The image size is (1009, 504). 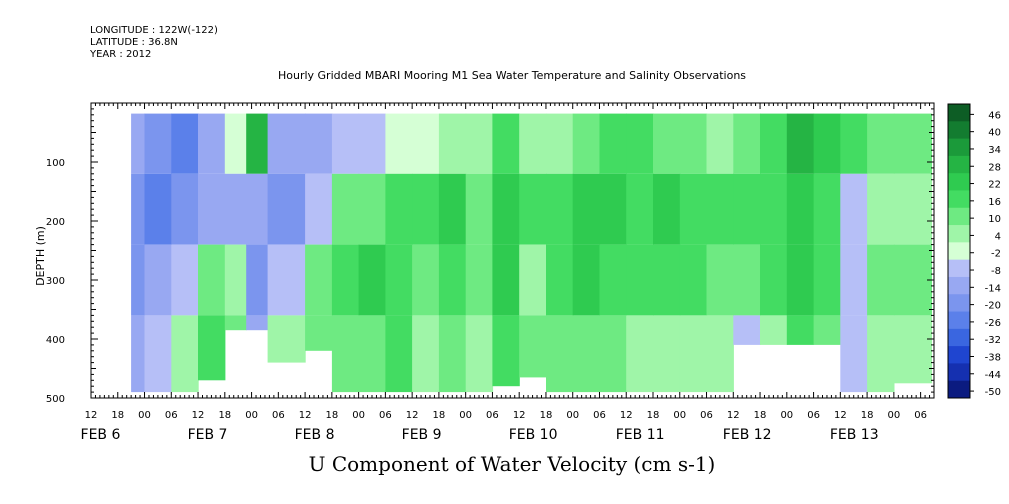 I want to click on x-day-label: FEB 13, so click(x=854, y=435).